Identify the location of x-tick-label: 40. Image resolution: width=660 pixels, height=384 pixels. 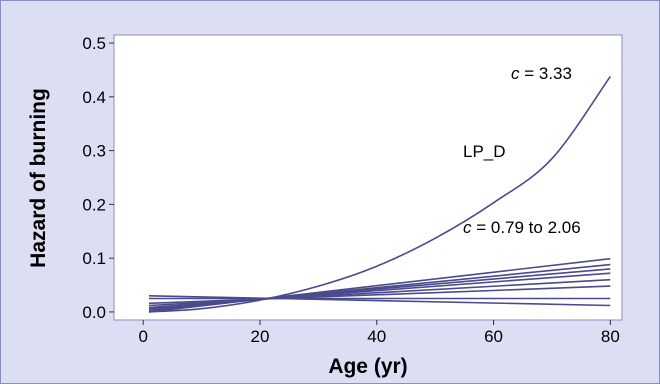
(376, 336).